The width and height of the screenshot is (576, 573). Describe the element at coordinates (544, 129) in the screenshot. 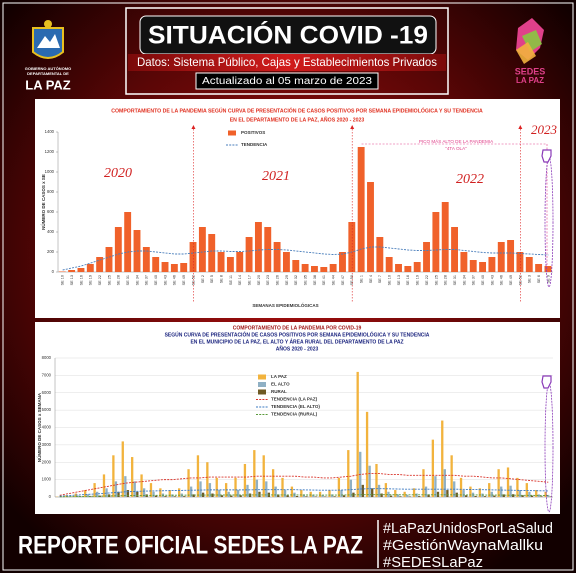

I see `annotation: 2023` at that location.